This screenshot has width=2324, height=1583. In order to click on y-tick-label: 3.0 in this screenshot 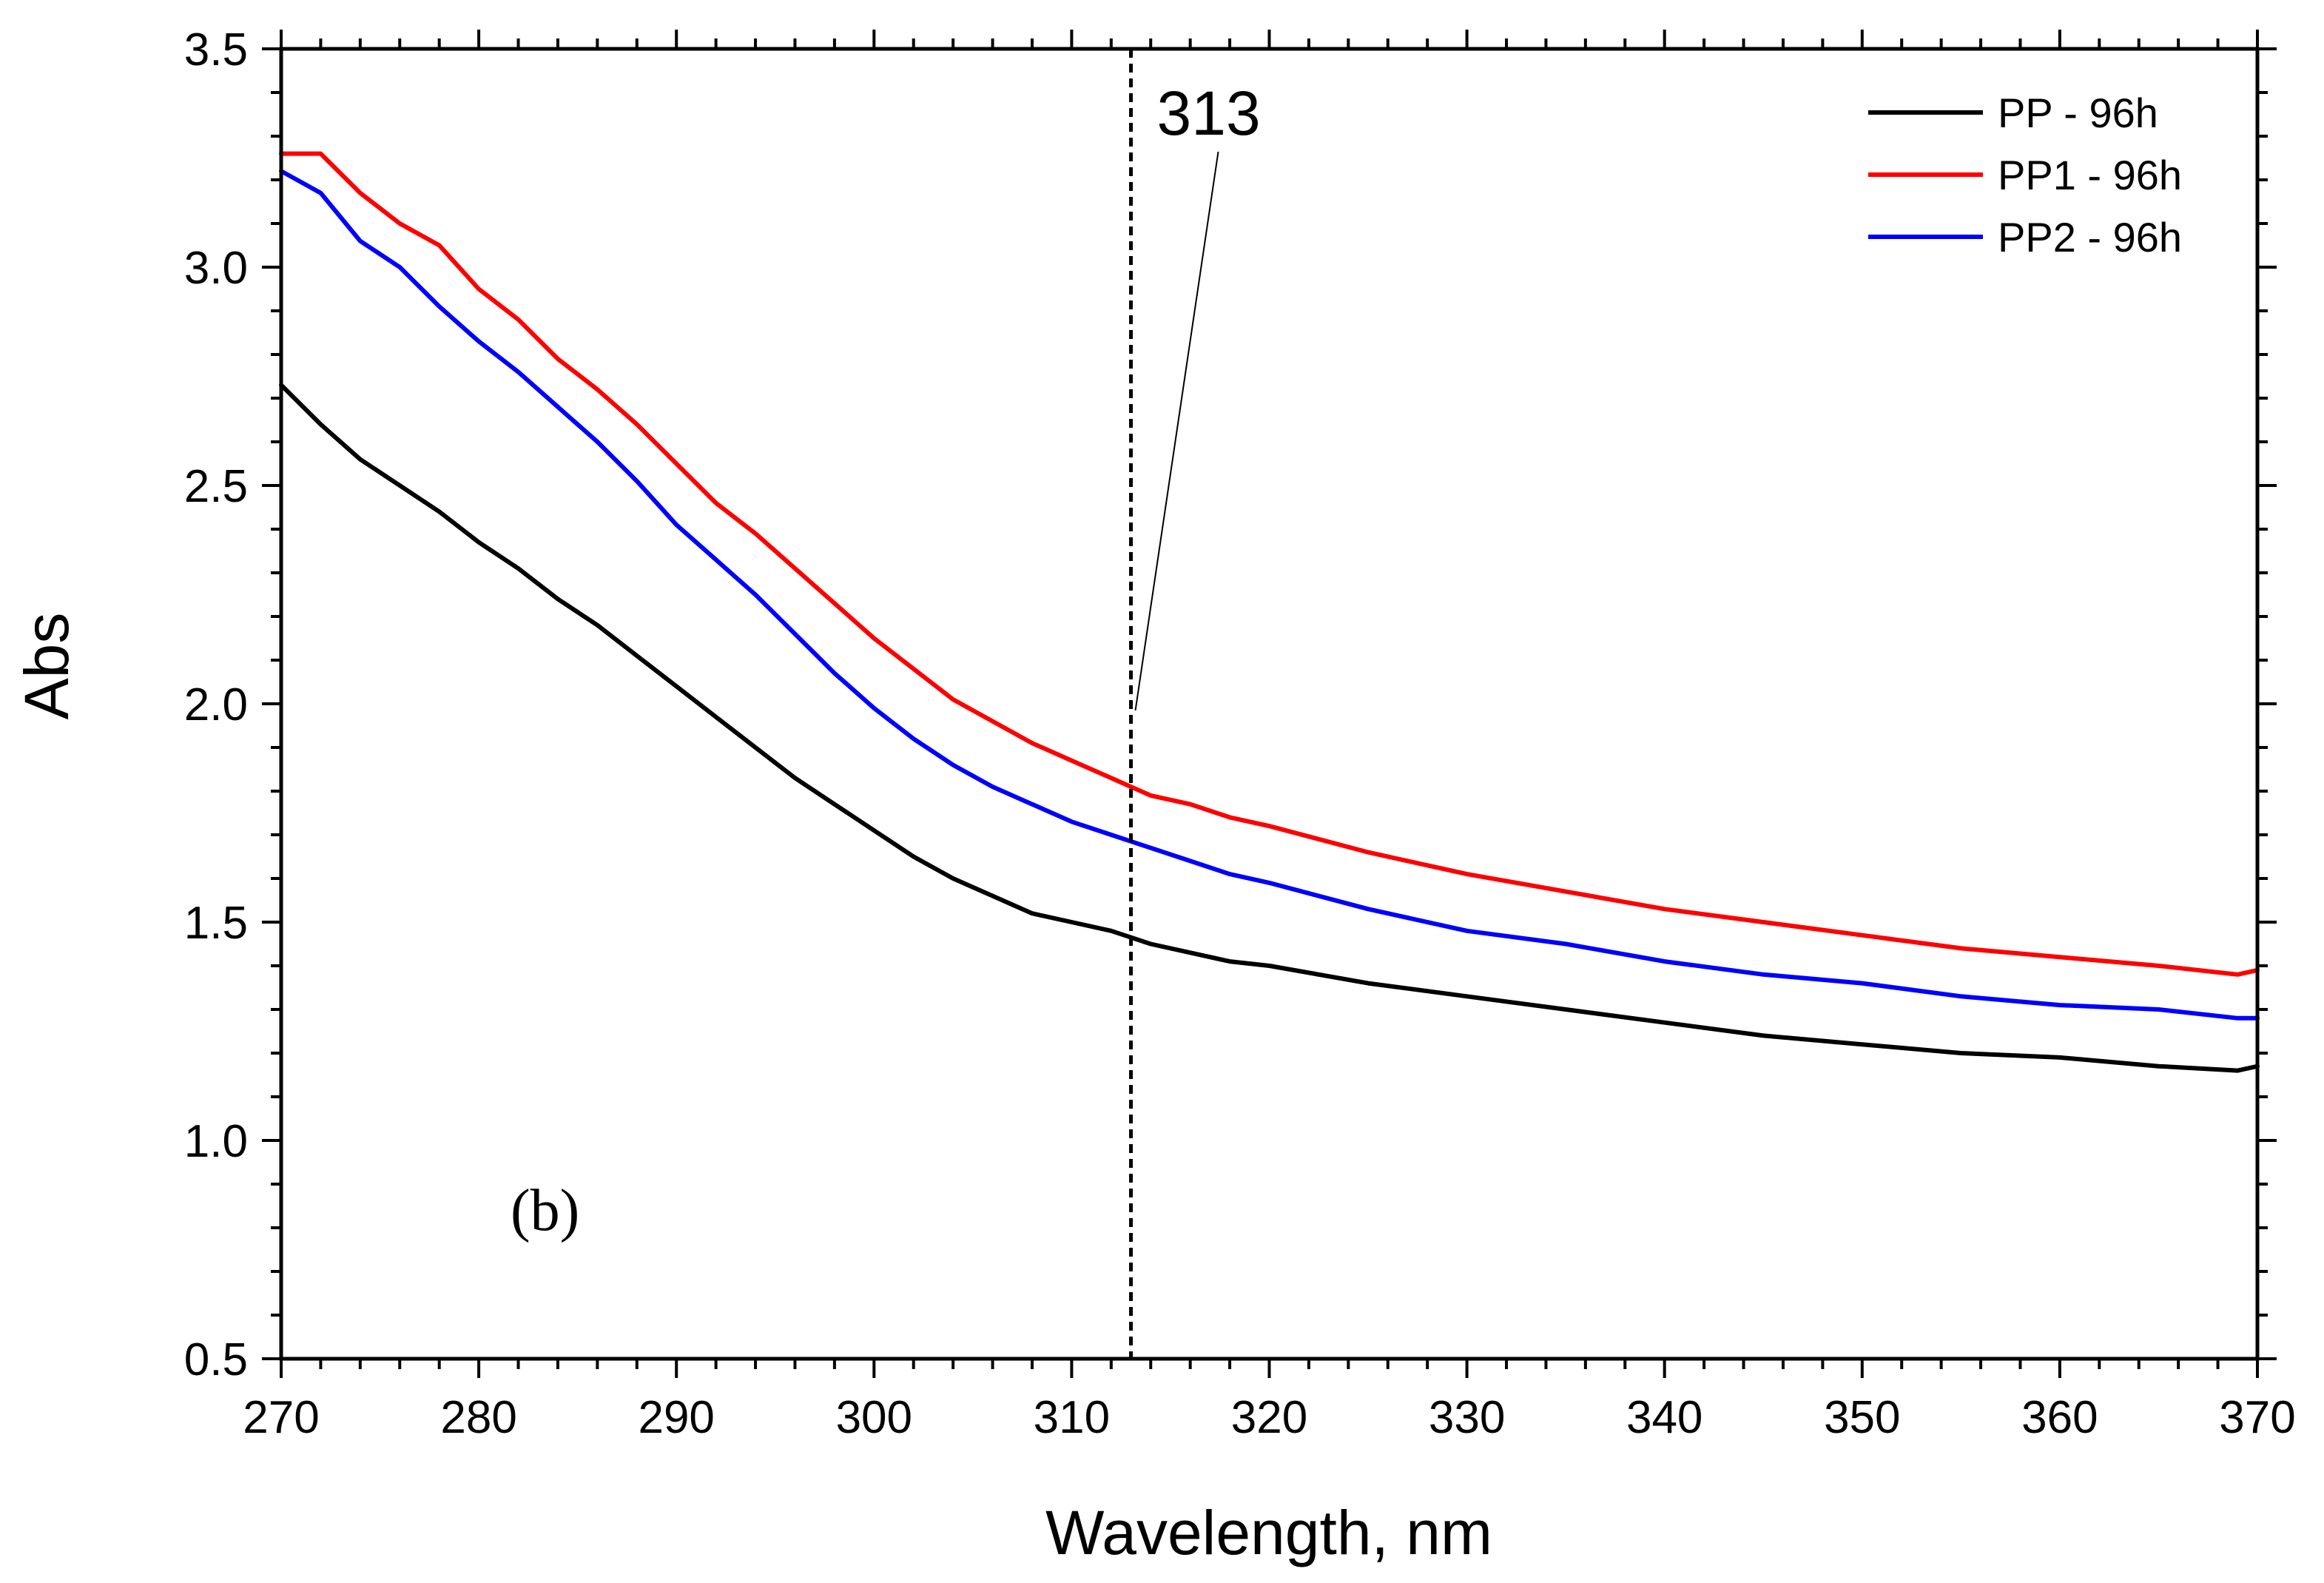, I will do `click(216, 268)`.